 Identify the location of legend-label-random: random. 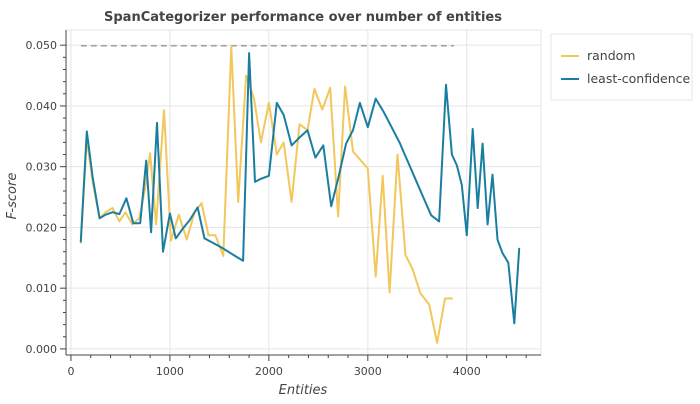
(611, 55).